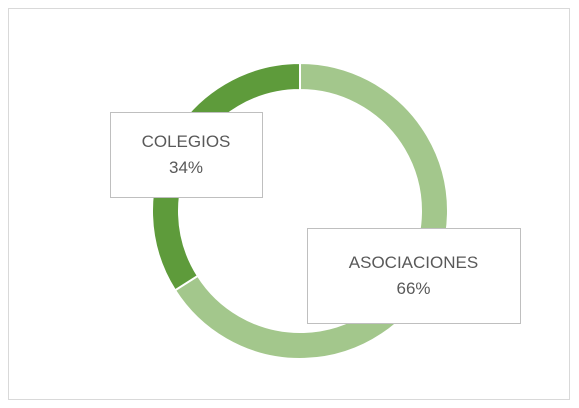  I want to click on data-label-value: 34%, so click(186, 167).